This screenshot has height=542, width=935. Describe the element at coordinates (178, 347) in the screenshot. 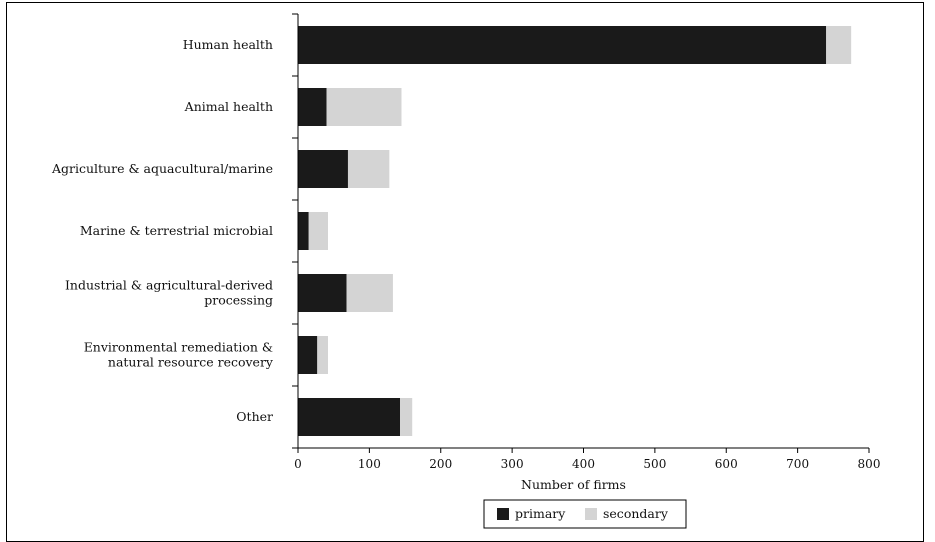

I see `category-label-line: Environmental remediation &` at that location.